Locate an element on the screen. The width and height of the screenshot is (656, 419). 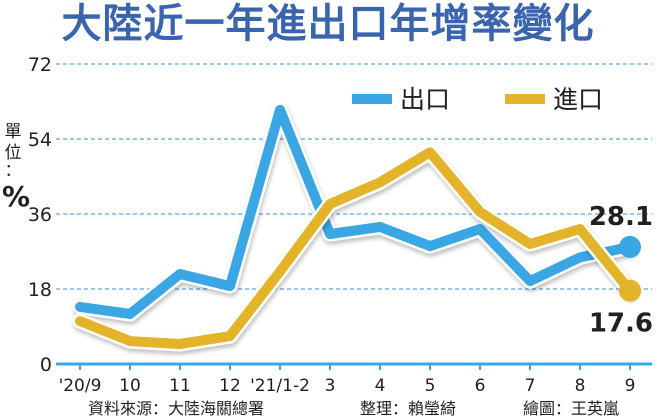
end-value-annotations: 28.1 17.6 is located at coordinates (621, 270).